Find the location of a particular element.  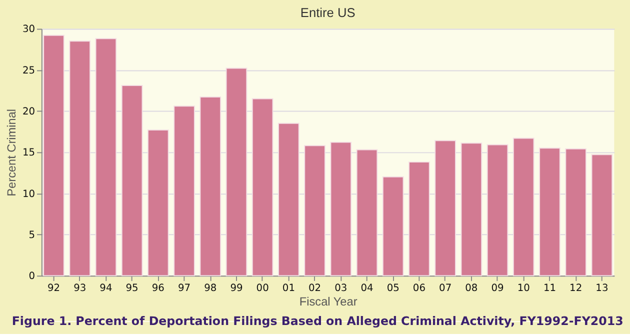

y-tick-label: 25 is located at coordinates (29, 70).